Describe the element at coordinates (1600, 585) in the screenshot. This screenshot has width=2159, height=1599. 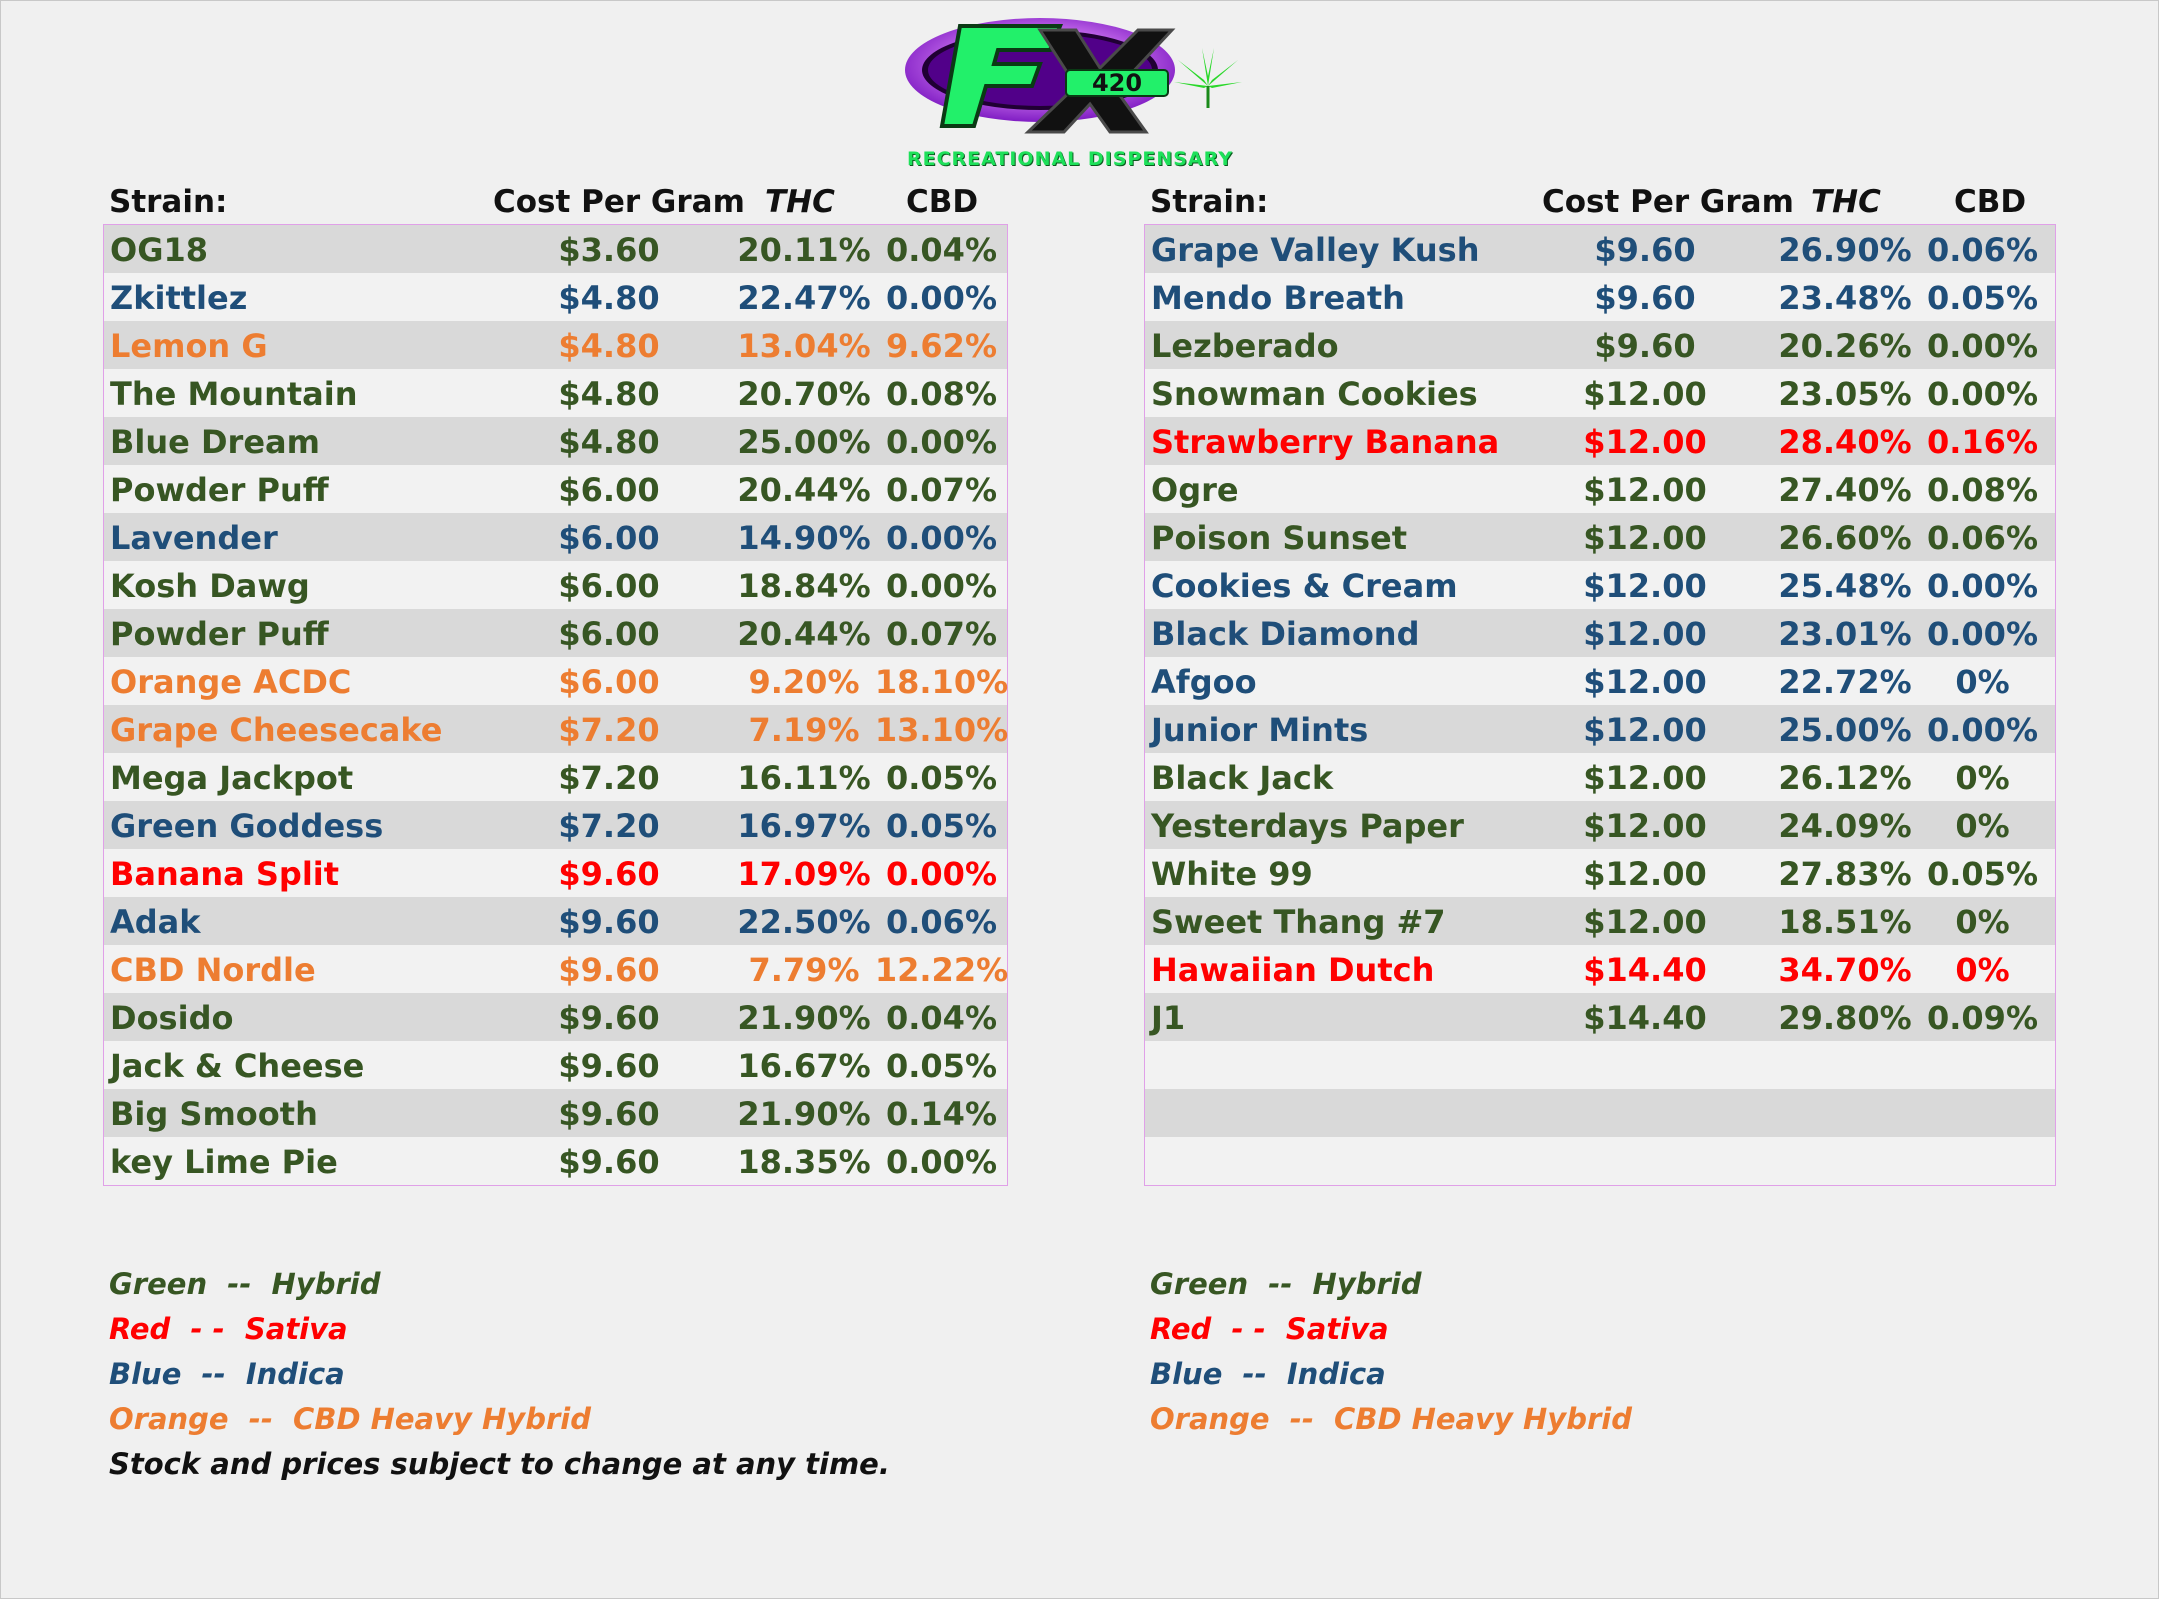
I see `table-row: Cookies & Cream $12.00 25.48% 0.00%` at that location.